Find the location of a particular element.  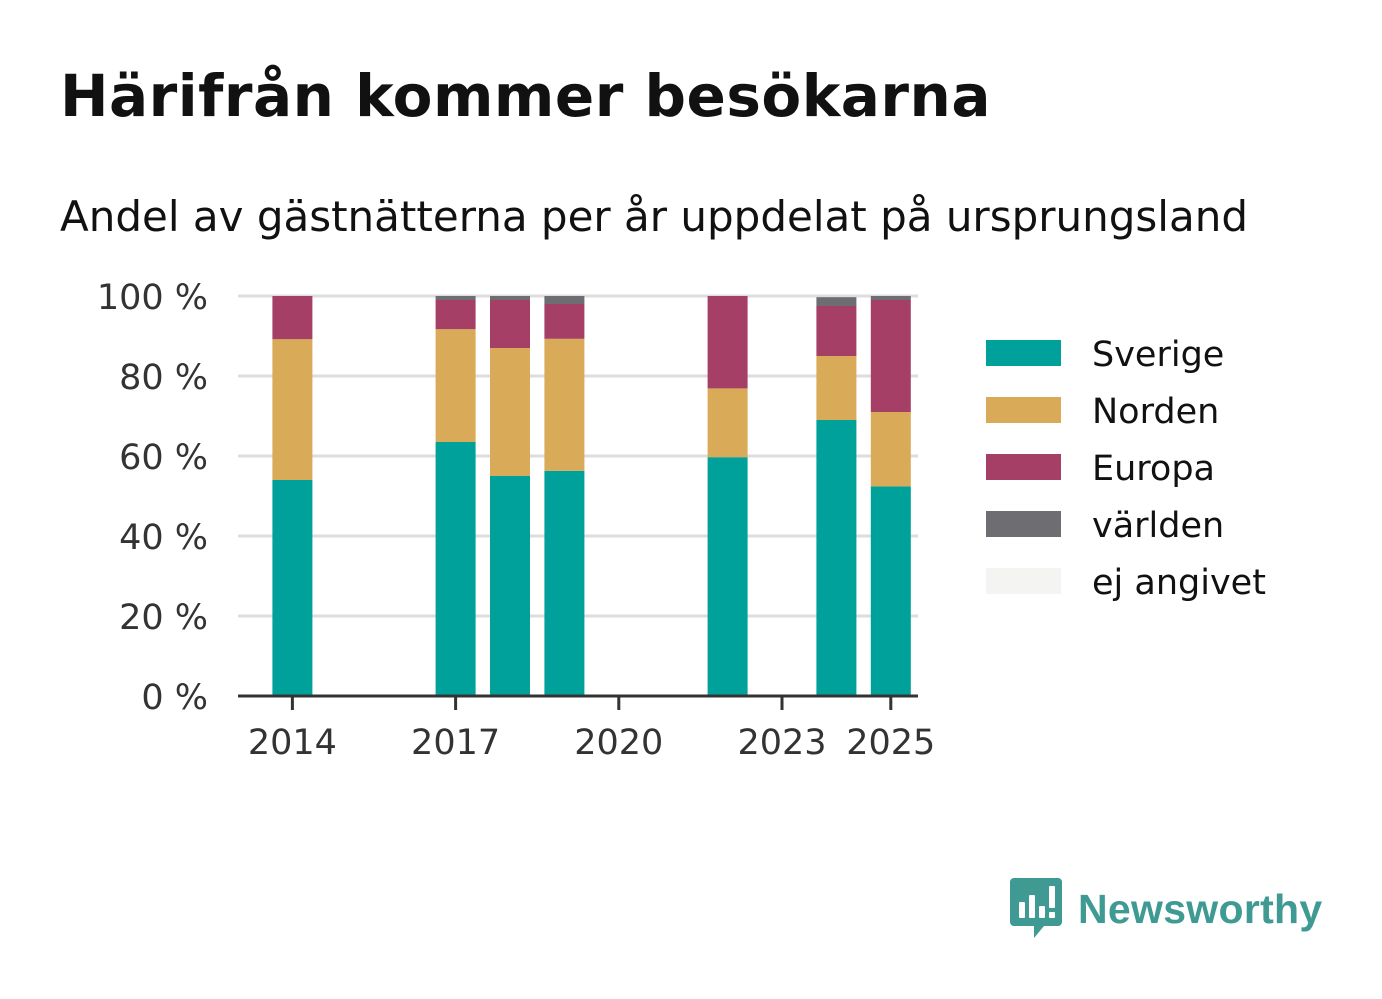

y-tick-label: 20 % is located at coordinates (163, 618).